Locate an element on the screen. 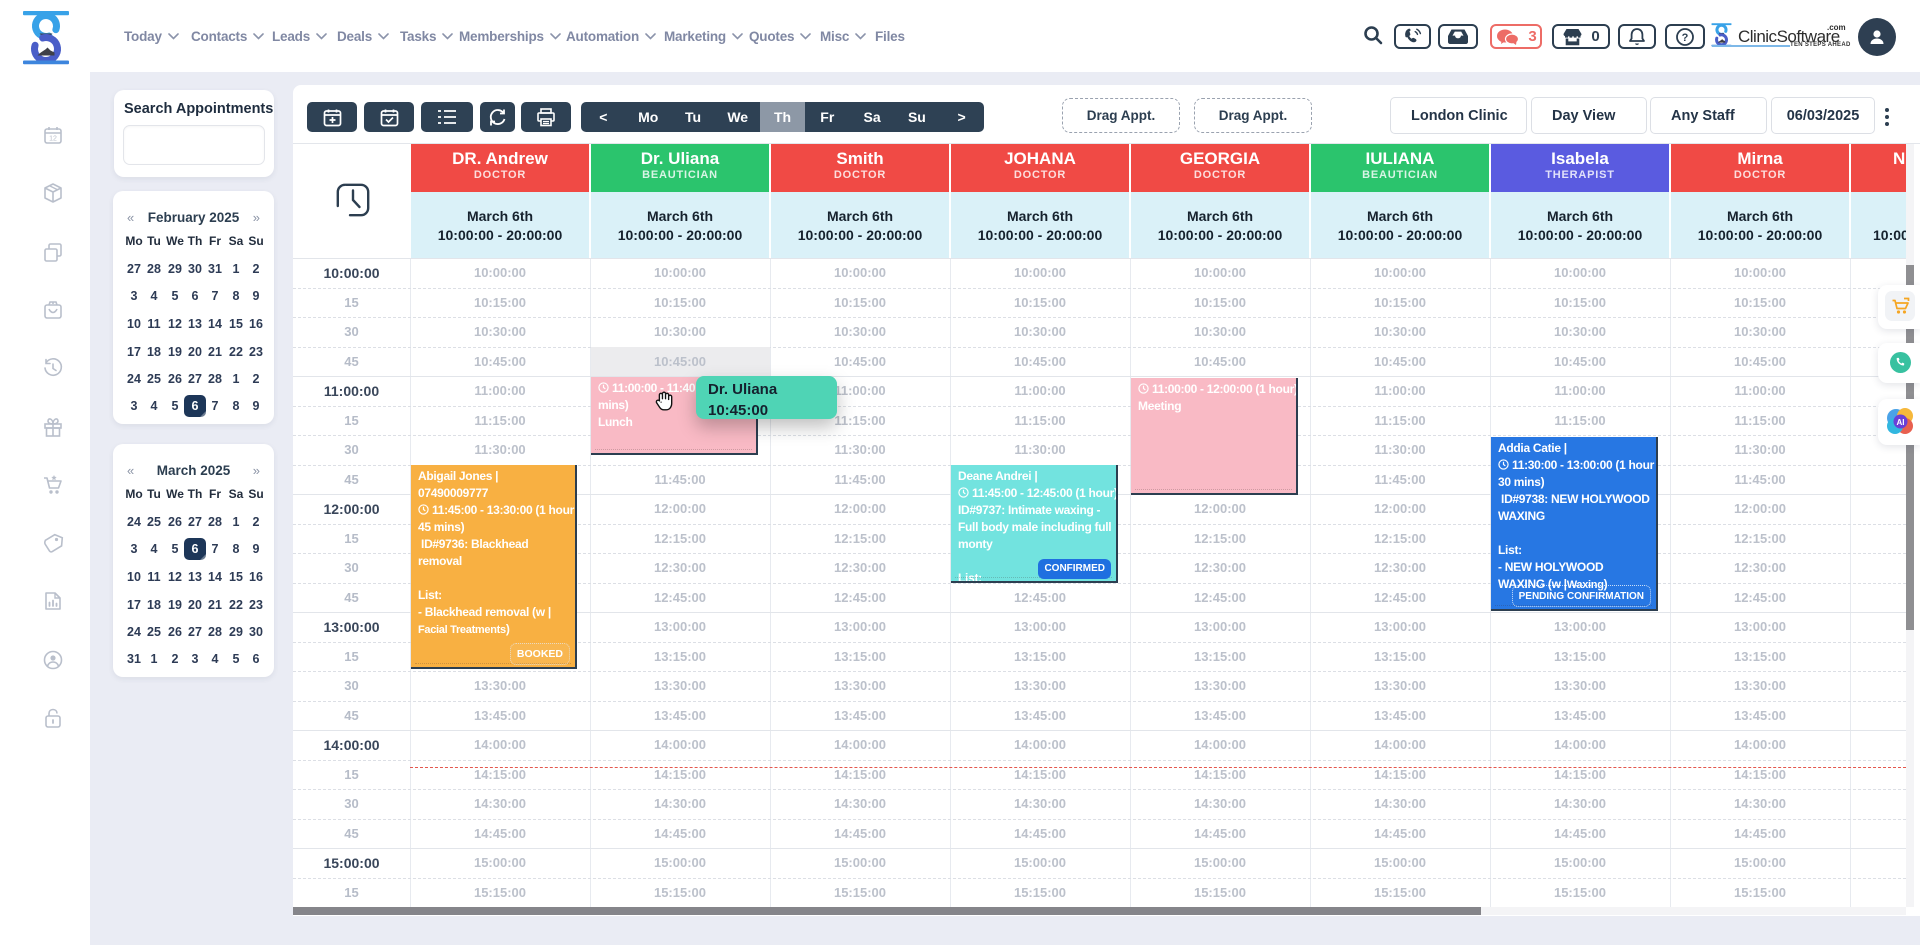  svg-text: 12 is located at coordinates (53, 139).